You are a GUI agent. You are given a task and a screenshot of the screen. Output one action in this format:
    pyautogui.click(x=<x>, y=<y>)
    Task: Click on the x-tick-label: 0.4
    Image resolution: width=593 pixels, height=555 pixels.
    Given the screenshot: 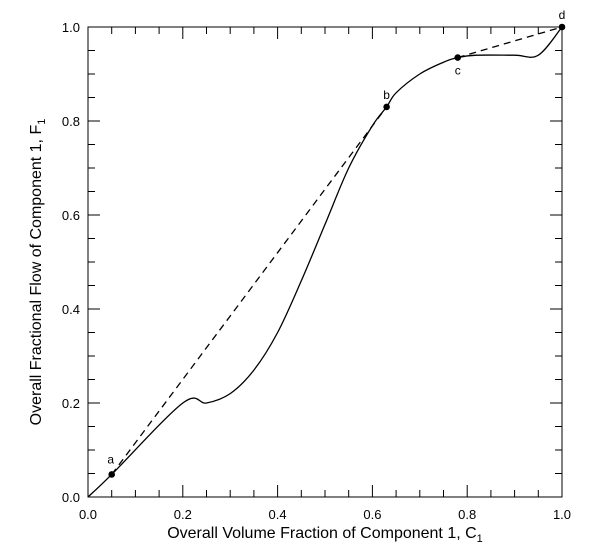 What is the action you would take?
    pyautogui.click(x=278, y=514)
    